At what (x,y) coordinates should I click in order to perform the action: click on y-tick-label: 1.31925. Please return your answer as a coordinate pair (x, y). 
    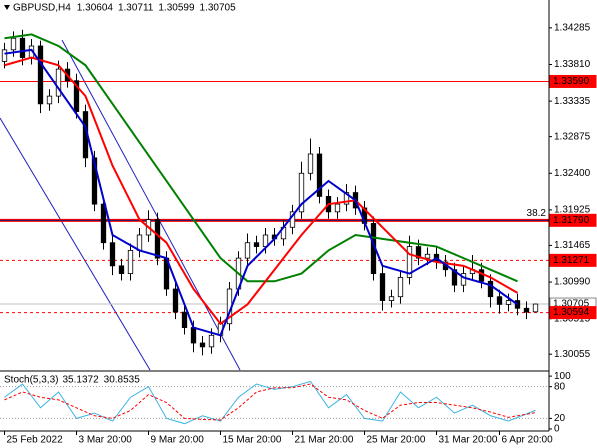
    Looking at the image, I should click on (572, 210).